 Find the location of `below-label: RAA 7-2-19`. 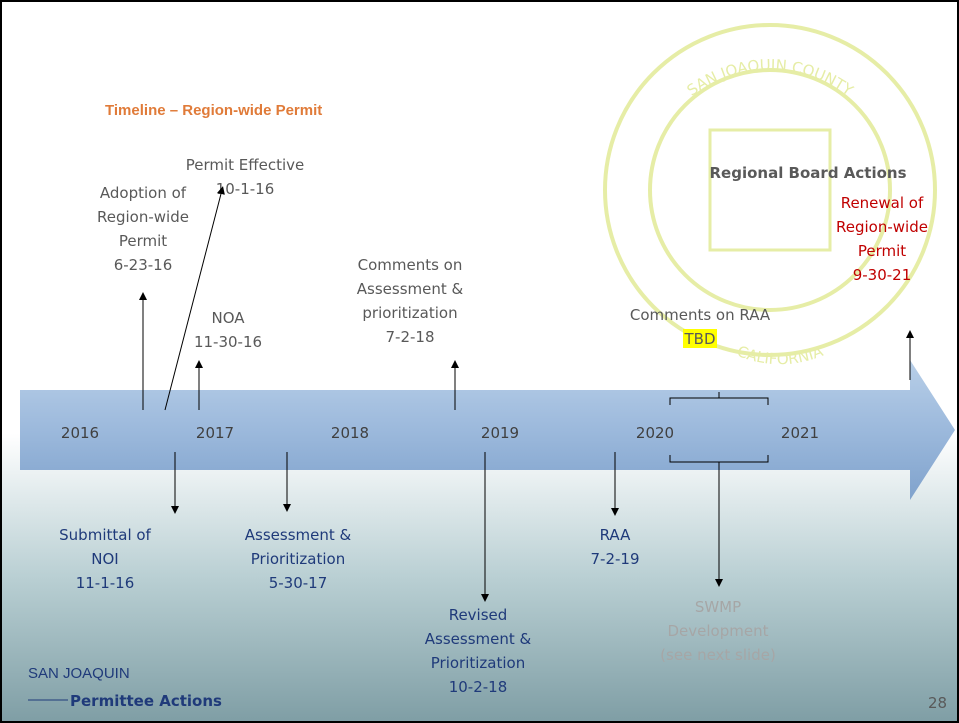

below-label: RAA 7-2-19 is located at coordinates (615, 547).